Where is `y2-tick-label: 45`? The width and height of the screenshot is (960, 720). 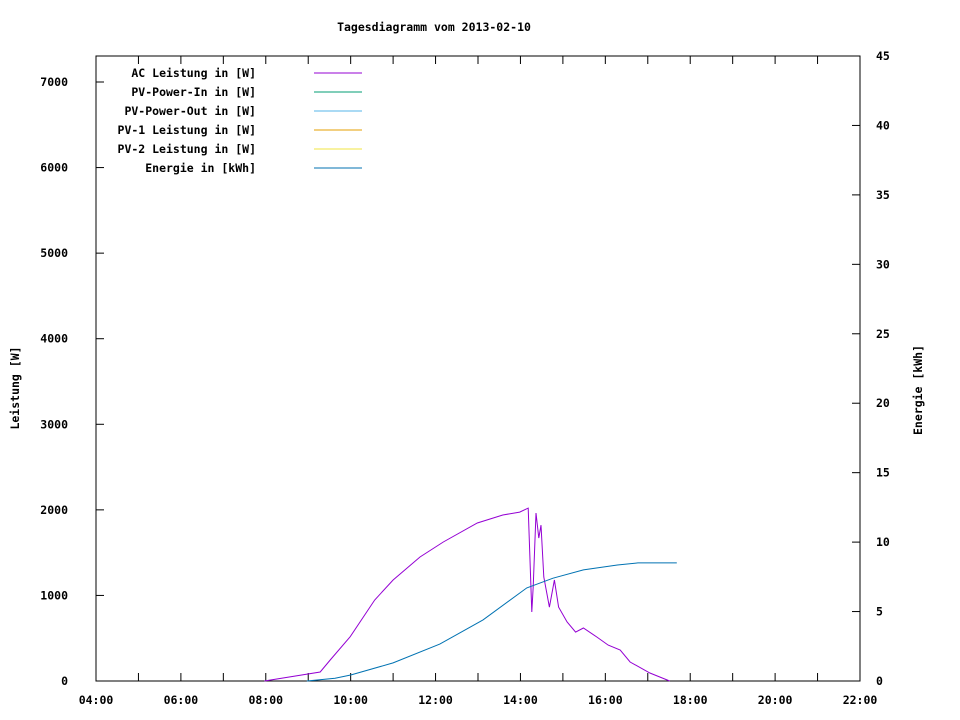
y2-tick-label: 45 is located at coordinates (883, 56).